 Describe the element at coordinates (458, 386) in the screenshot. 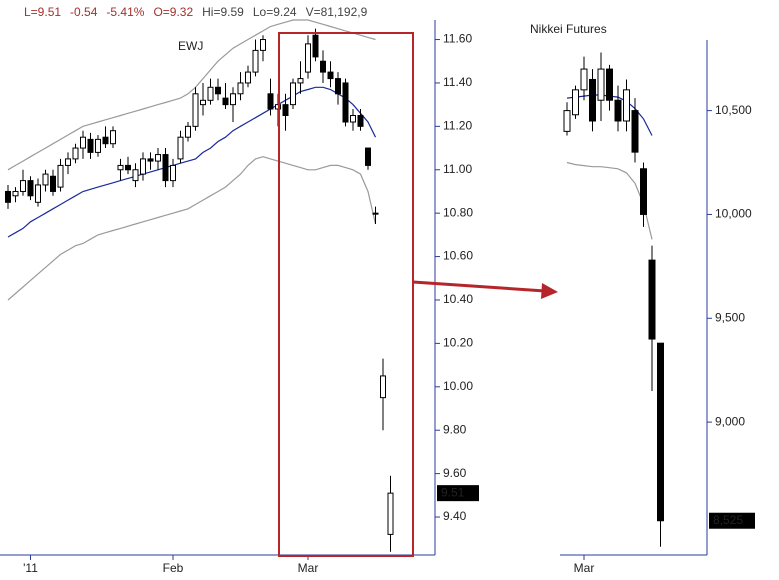

I see `y-tick-label: 10.00` at that location.